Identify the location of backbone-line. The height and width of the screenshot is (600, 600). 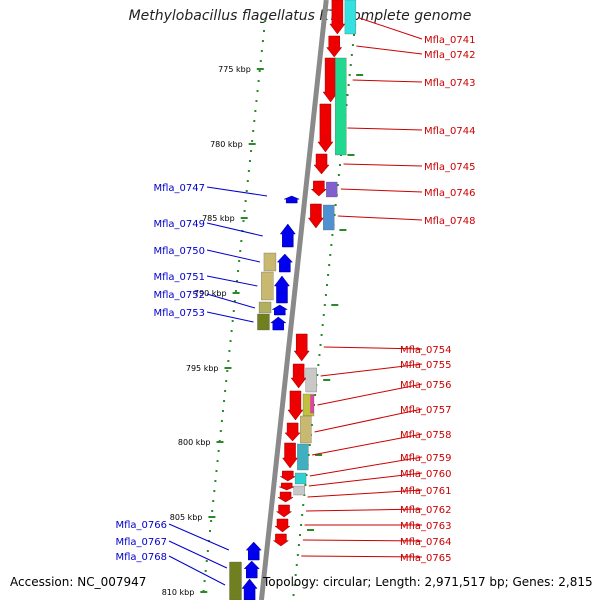
(293, 300).